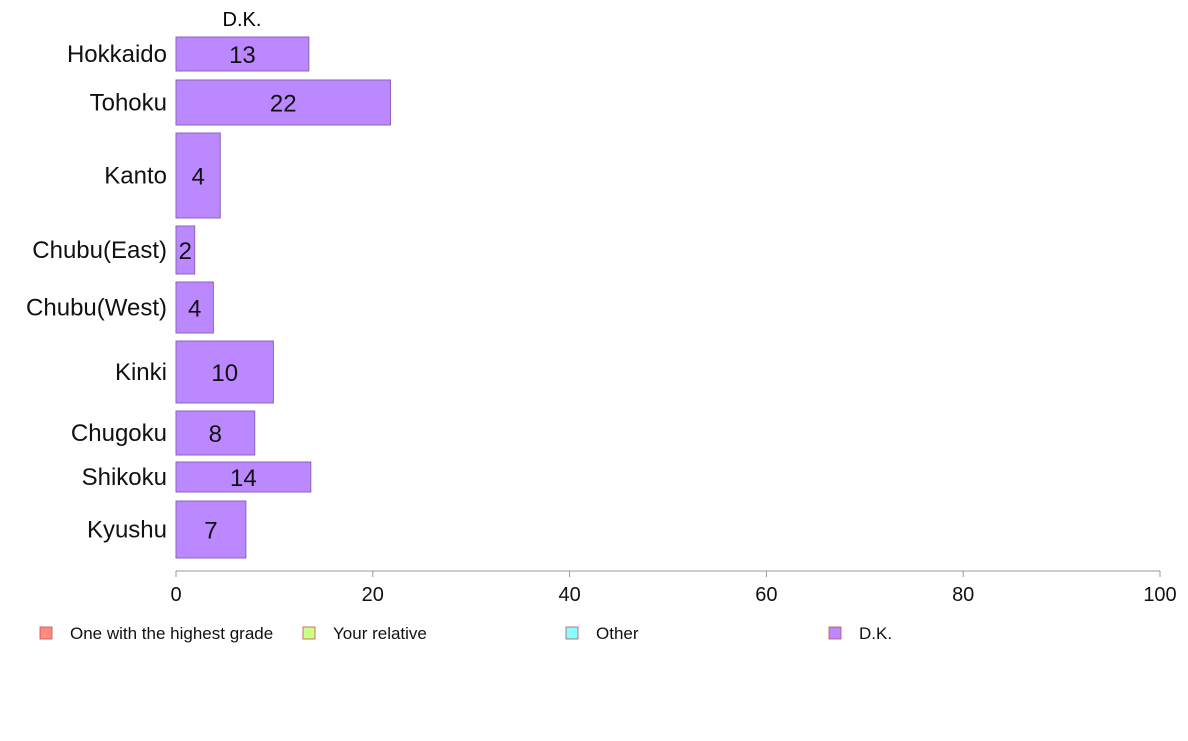 The width and height of the screenshot is (1188, 741). What do you see at coordinates (127, 530) in the screenshot?
I see `category-label: Kyushu` at bounding box center [127, 530].